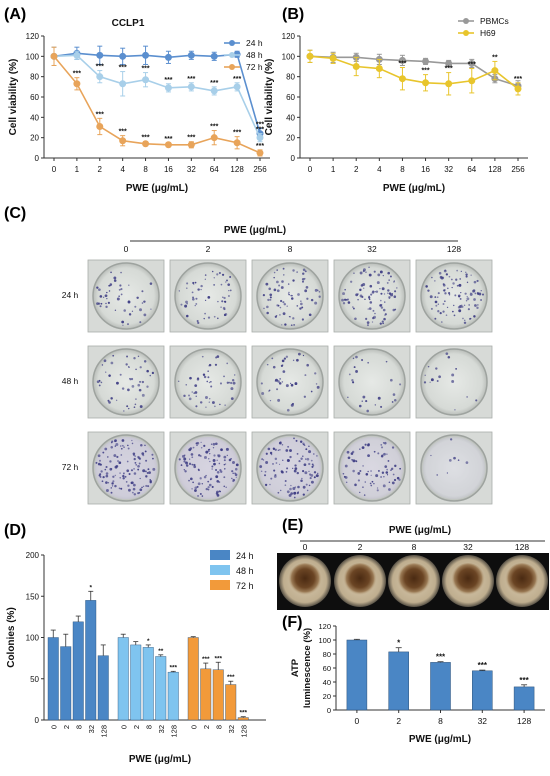 The image size is (550, 776). I want to click on x-tick-label: 8, so click(218, 727).